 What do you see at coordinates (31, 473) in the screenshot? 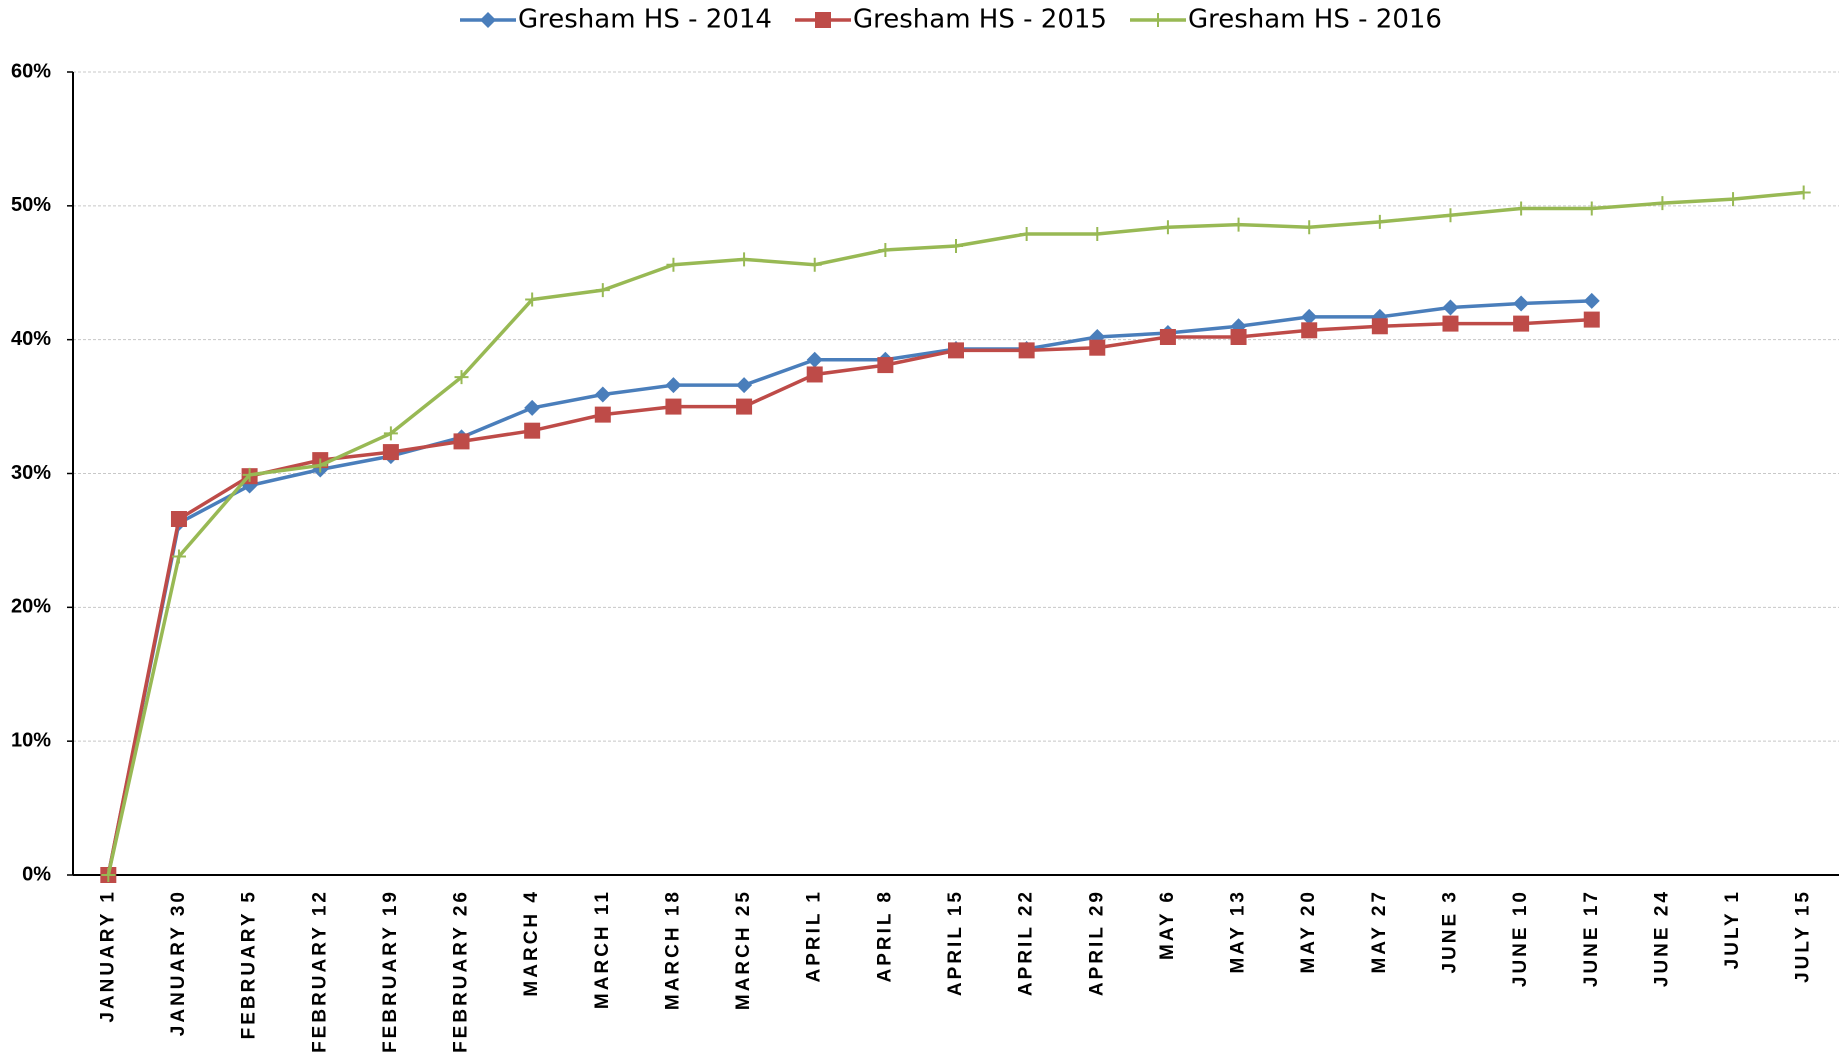
I see `y-tick-label: 30%` at bounding box center [31, 473].